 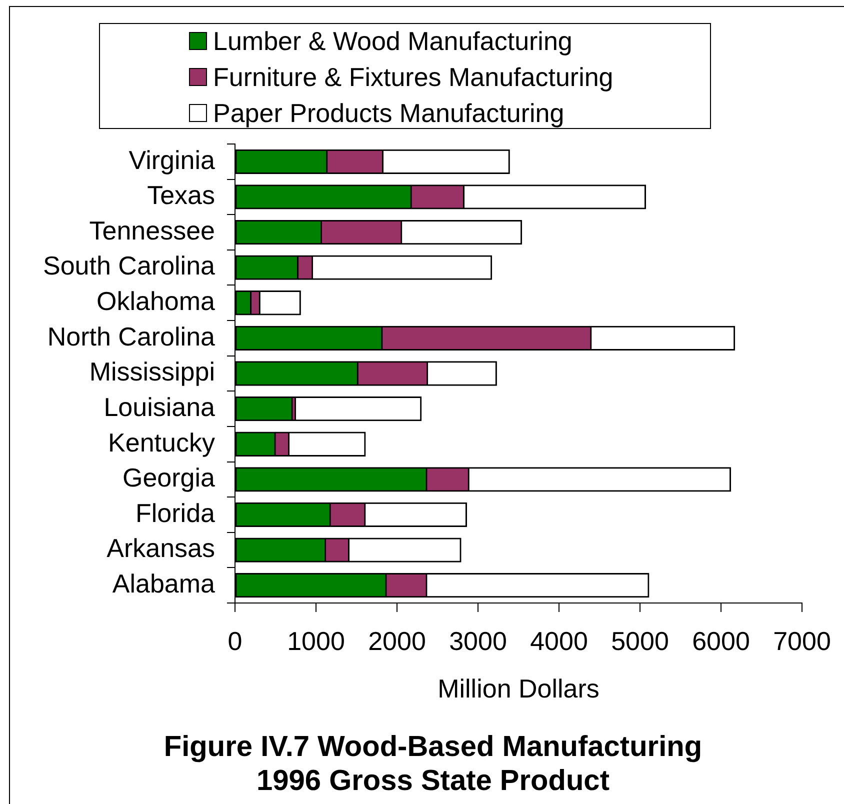 I want to click on x-tick-label: 3000, so click(x=478, y=641).